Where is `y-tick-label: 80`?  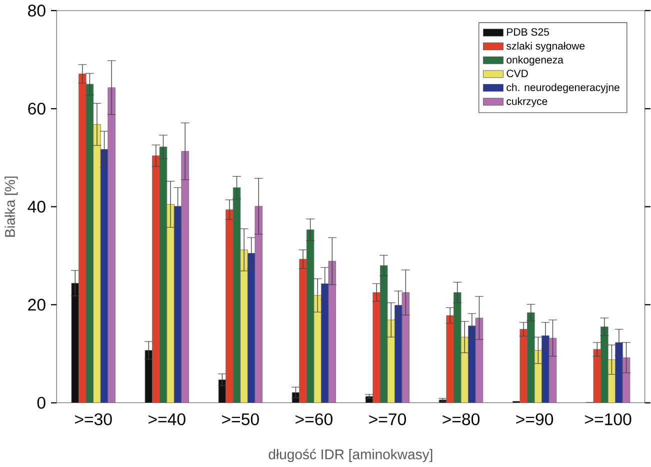
y-tick-label: 80 is located at coordinates (37, 10).